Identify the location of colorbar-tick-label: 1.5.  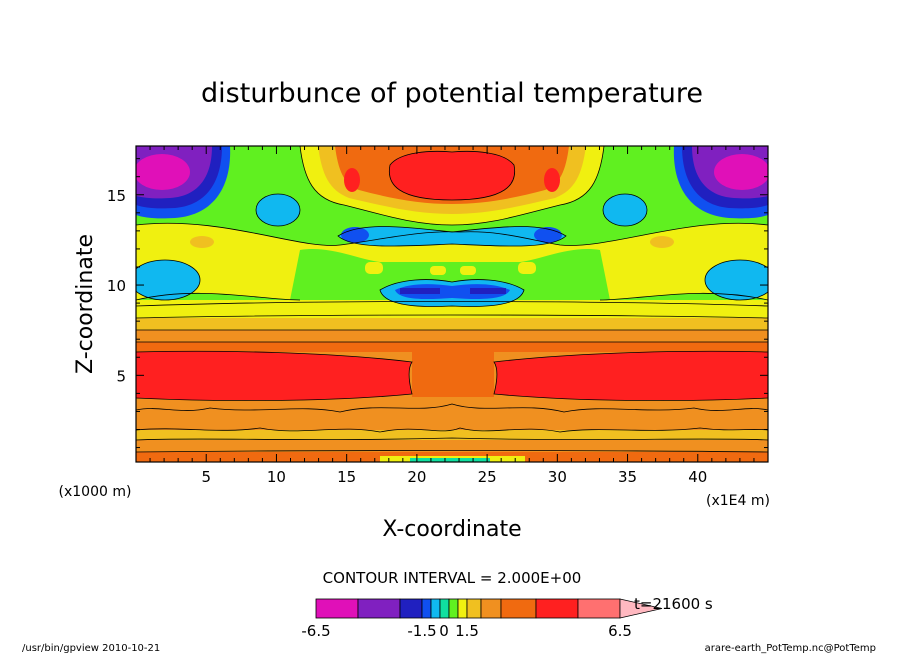
(467, 631).